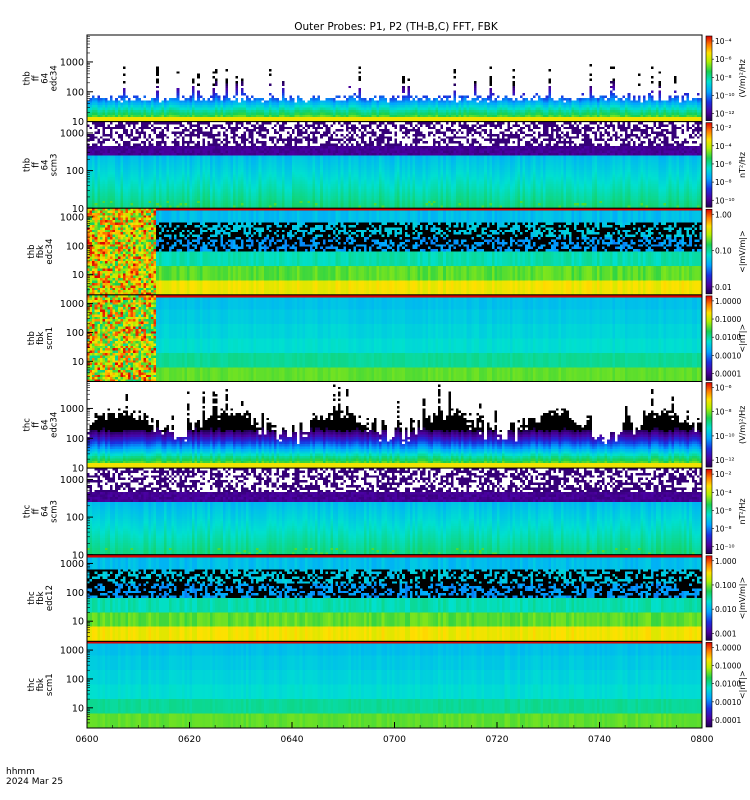 This screenshot has width=750, height=800. I want to click on colorbar-tick-label: 0.001, so click(726, 633).